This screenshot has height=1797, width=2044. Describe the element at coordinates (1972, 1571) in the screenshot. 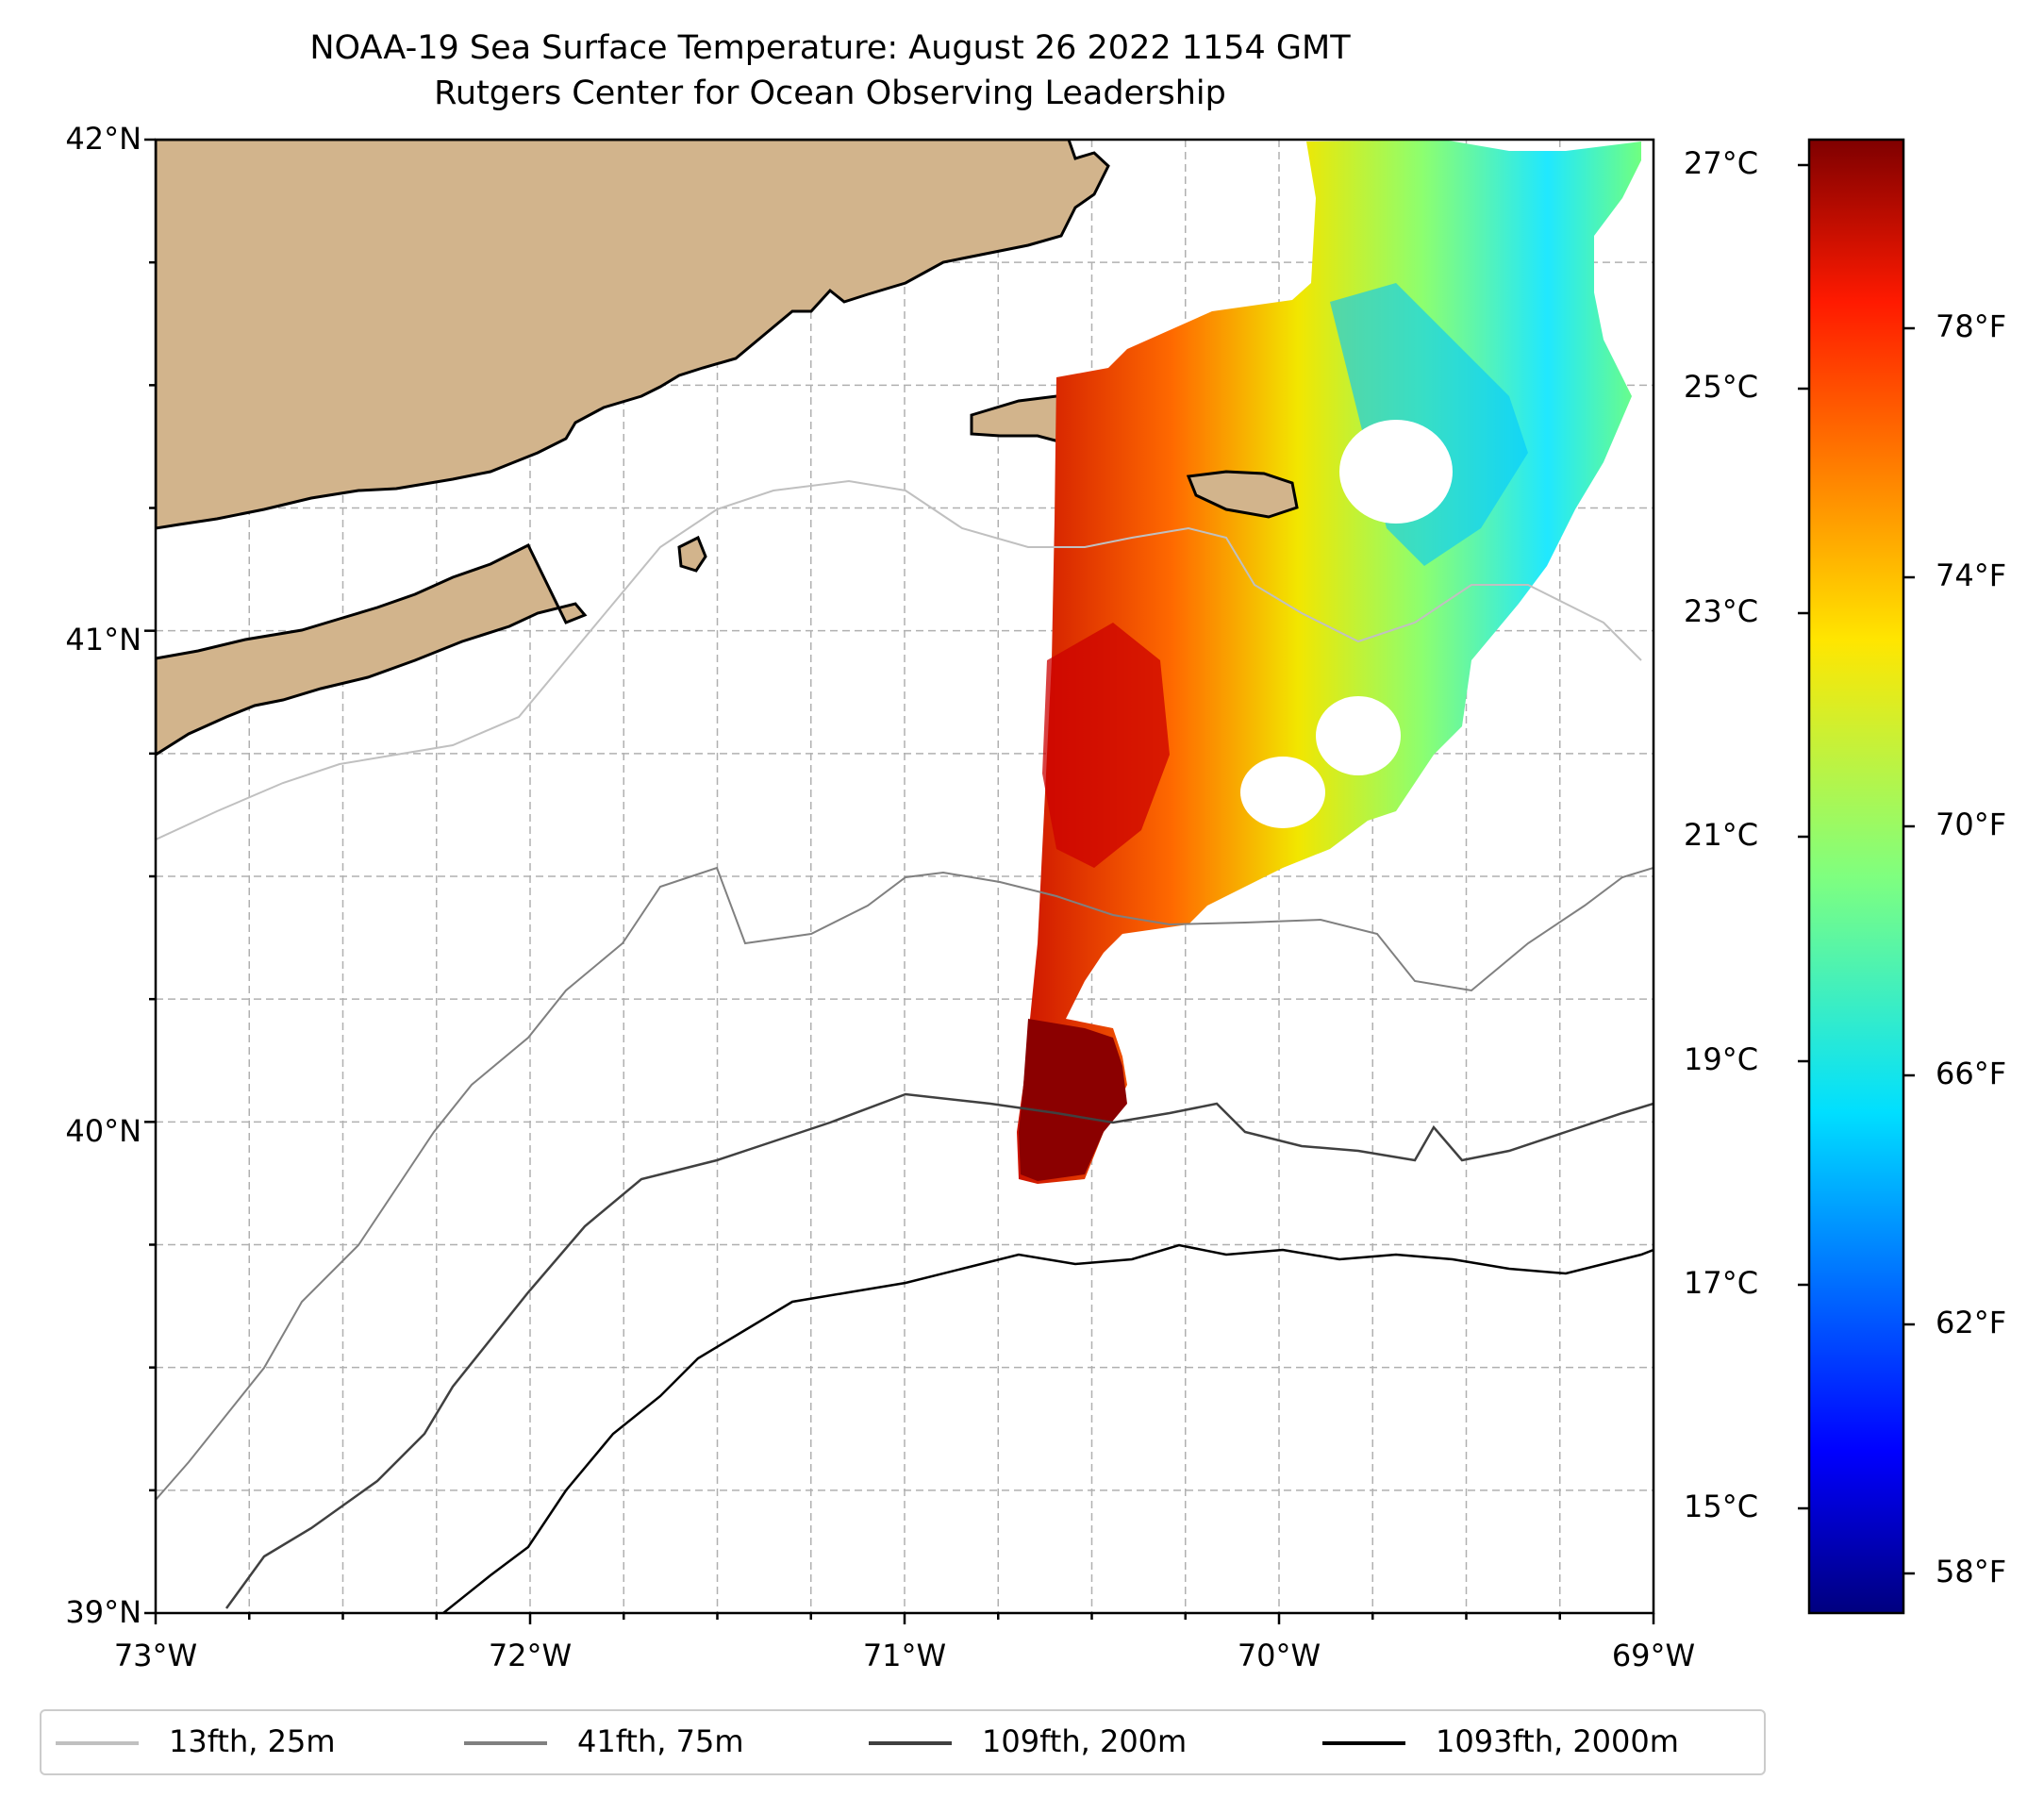

I see `fahrenheit-tick-label: 58°F` at that location.